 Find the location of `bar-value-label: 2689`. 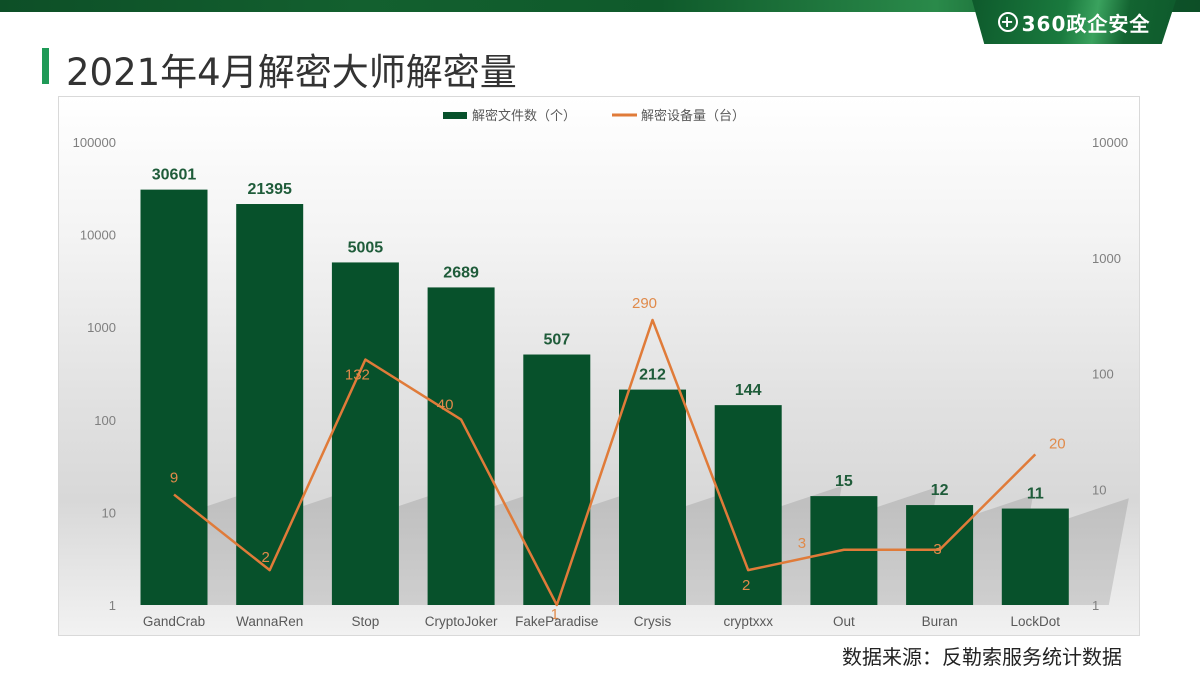

bar-value-label: 2689 is located at coordinates (461, 272).